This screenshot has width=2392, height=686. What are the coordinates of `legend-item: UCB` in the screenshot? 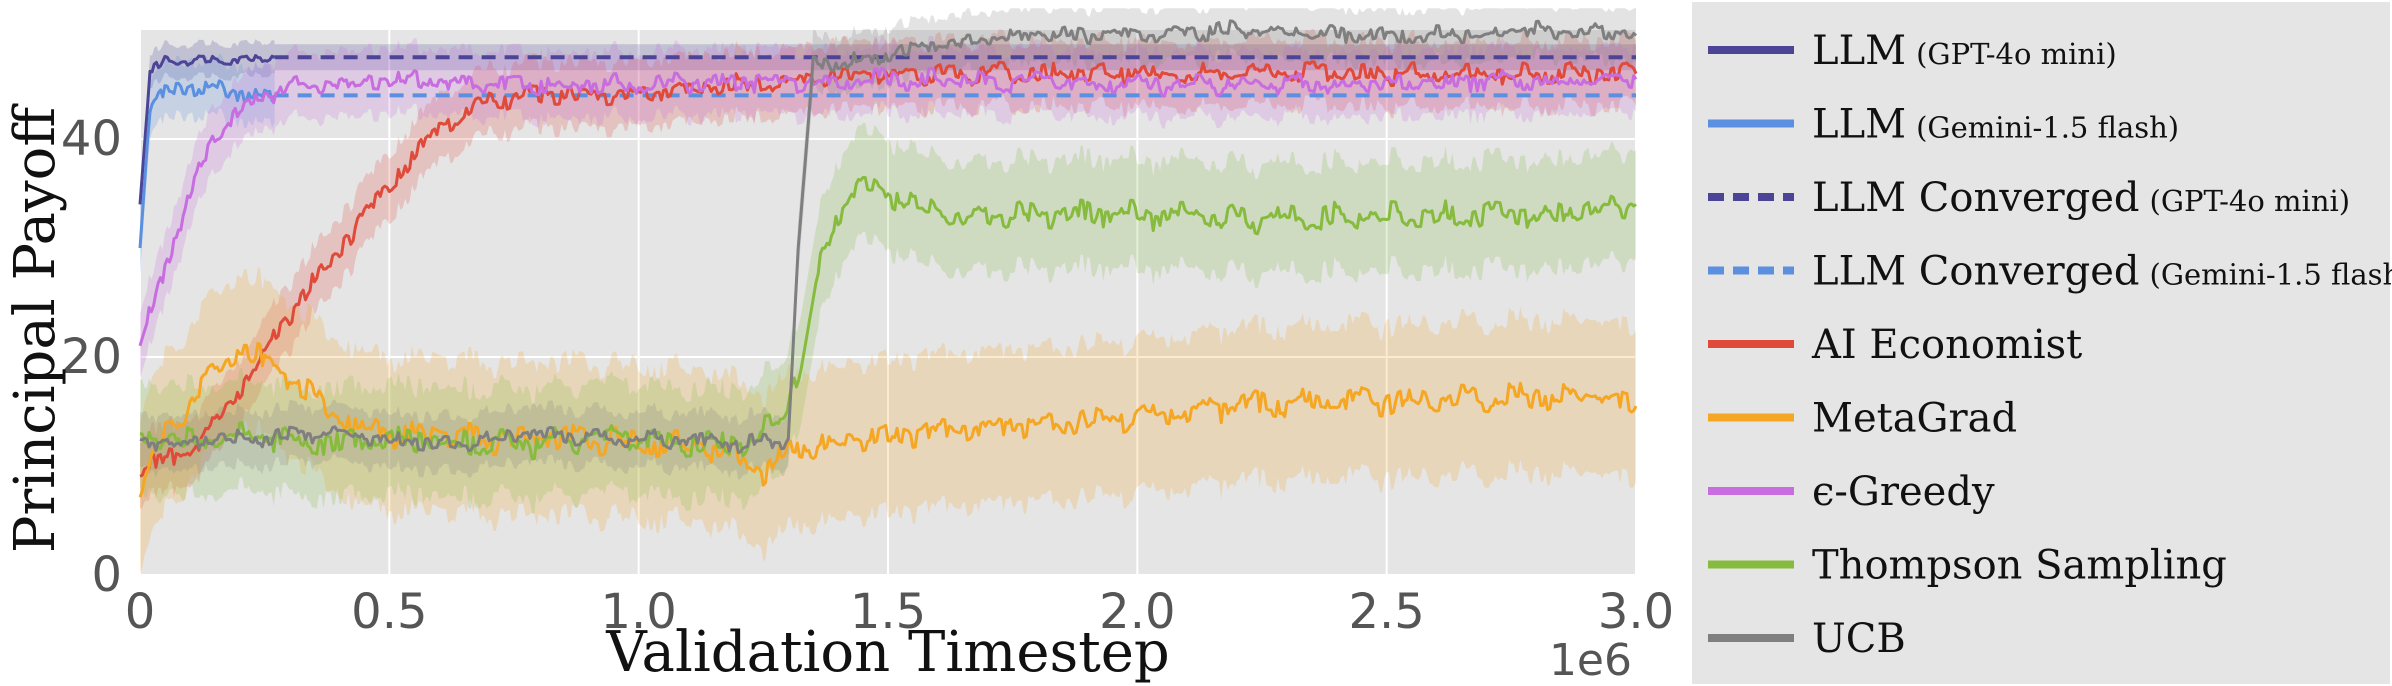 It's located at (1807, 639).